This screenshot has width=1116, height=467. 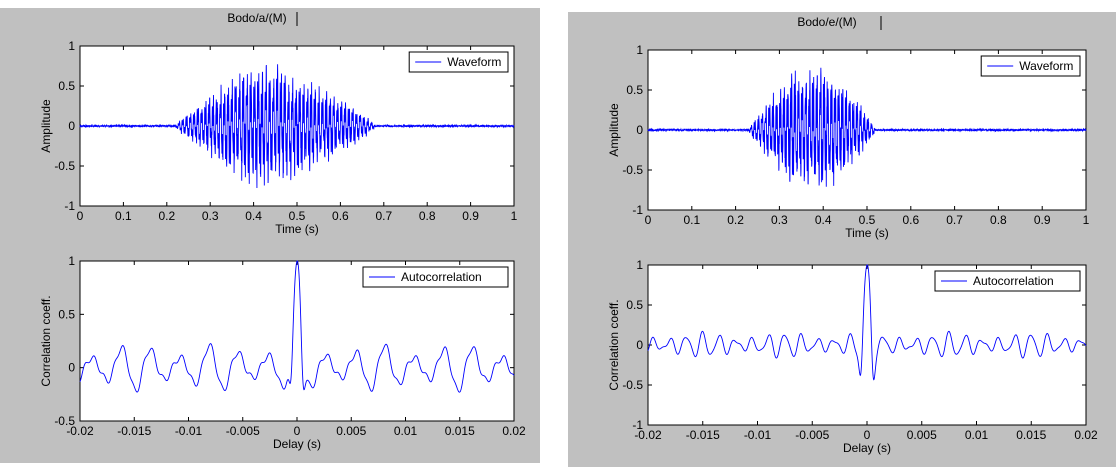 I want to click on left-top-xtick-label: 0.5, so click(x=297, y=216).